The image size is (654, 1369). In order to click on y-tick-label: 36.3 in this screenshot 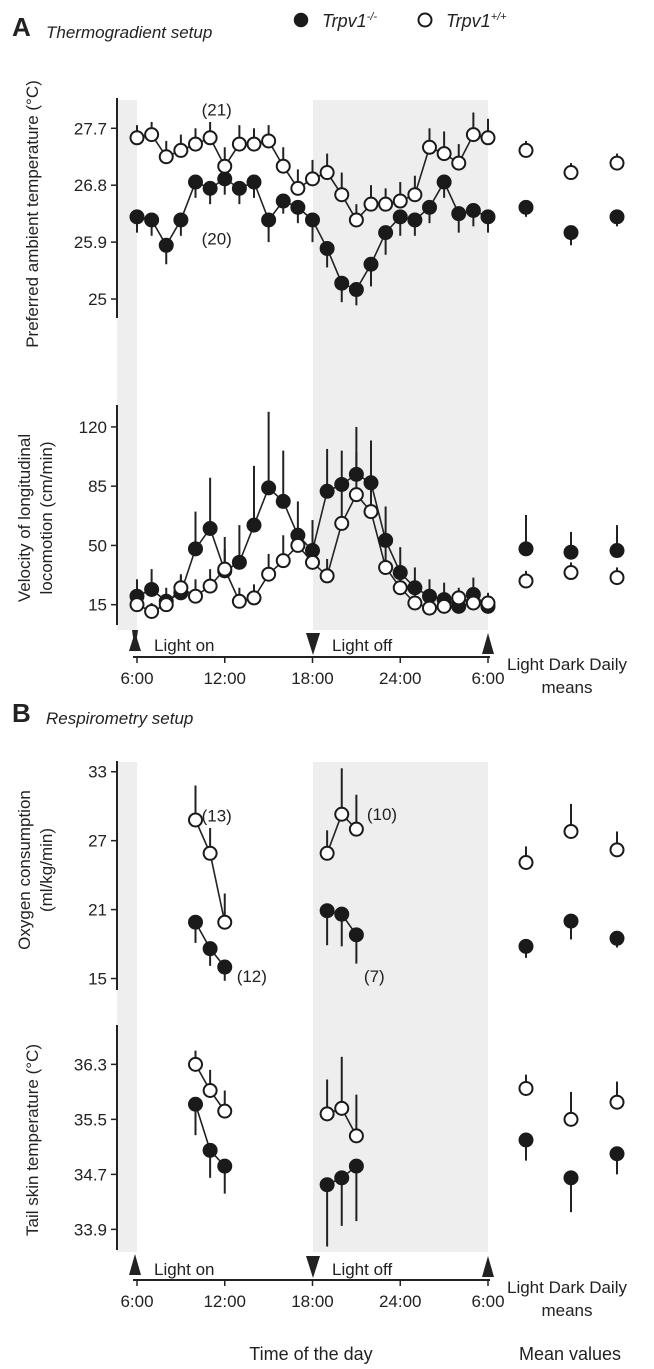, I will do `click(90, 1064)`.